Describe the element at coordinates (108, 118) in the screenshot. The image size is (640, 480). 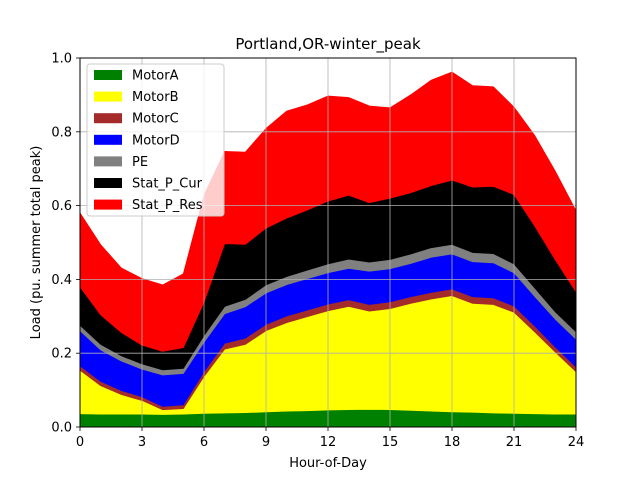
I see `legend-swatch-motorc` at that location.